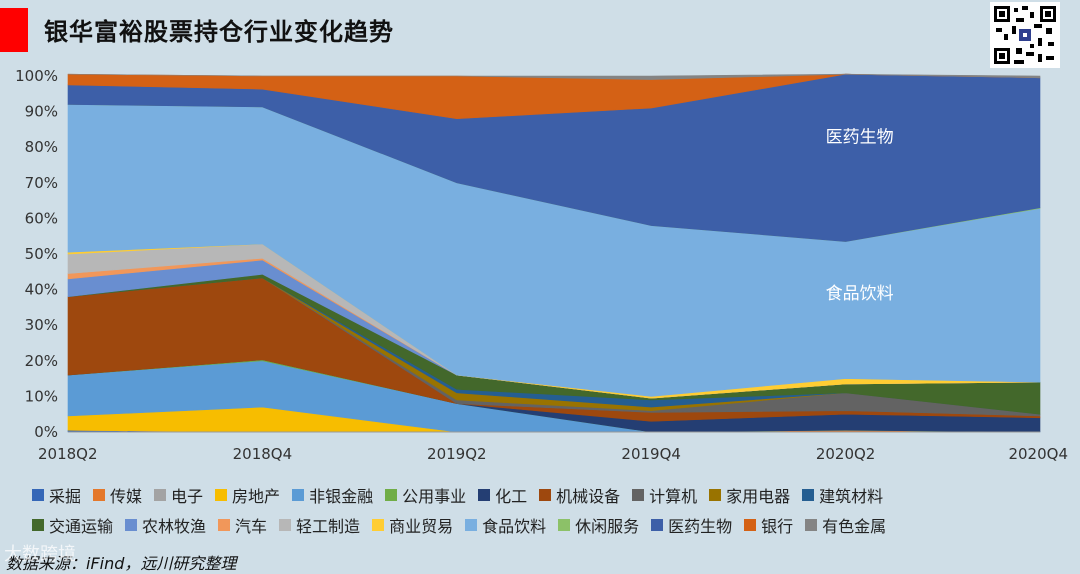  Describe the element at coordinates (40, 554) in the screenshot. I see `watermark-text: 大数跨境` at that location.